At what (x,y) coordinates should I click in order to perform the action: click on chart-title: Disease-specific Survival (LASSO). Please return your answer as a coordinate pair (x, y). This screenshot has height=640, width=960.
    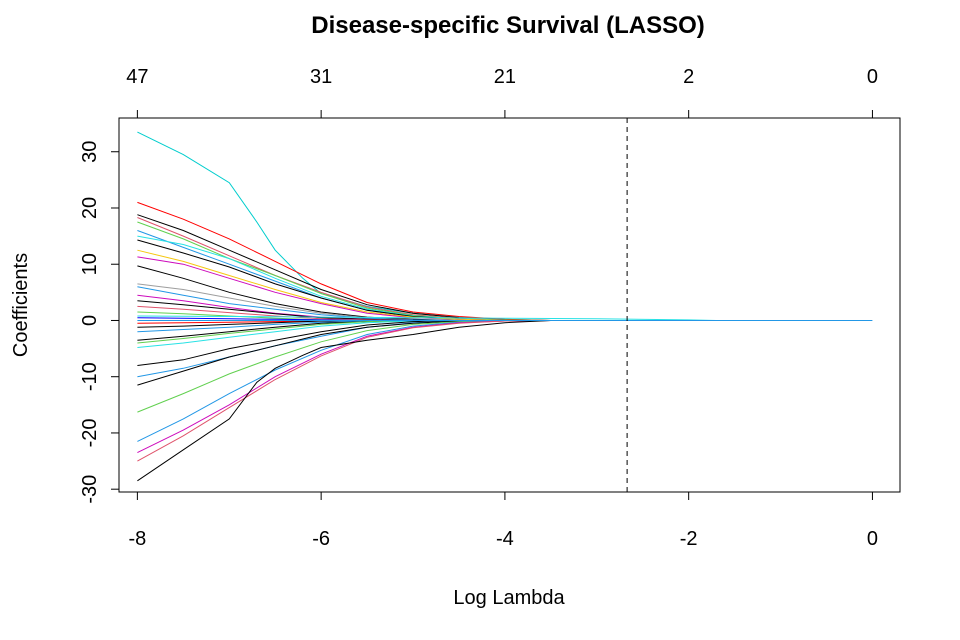
    Looking at the image, I should click on (508, 25).